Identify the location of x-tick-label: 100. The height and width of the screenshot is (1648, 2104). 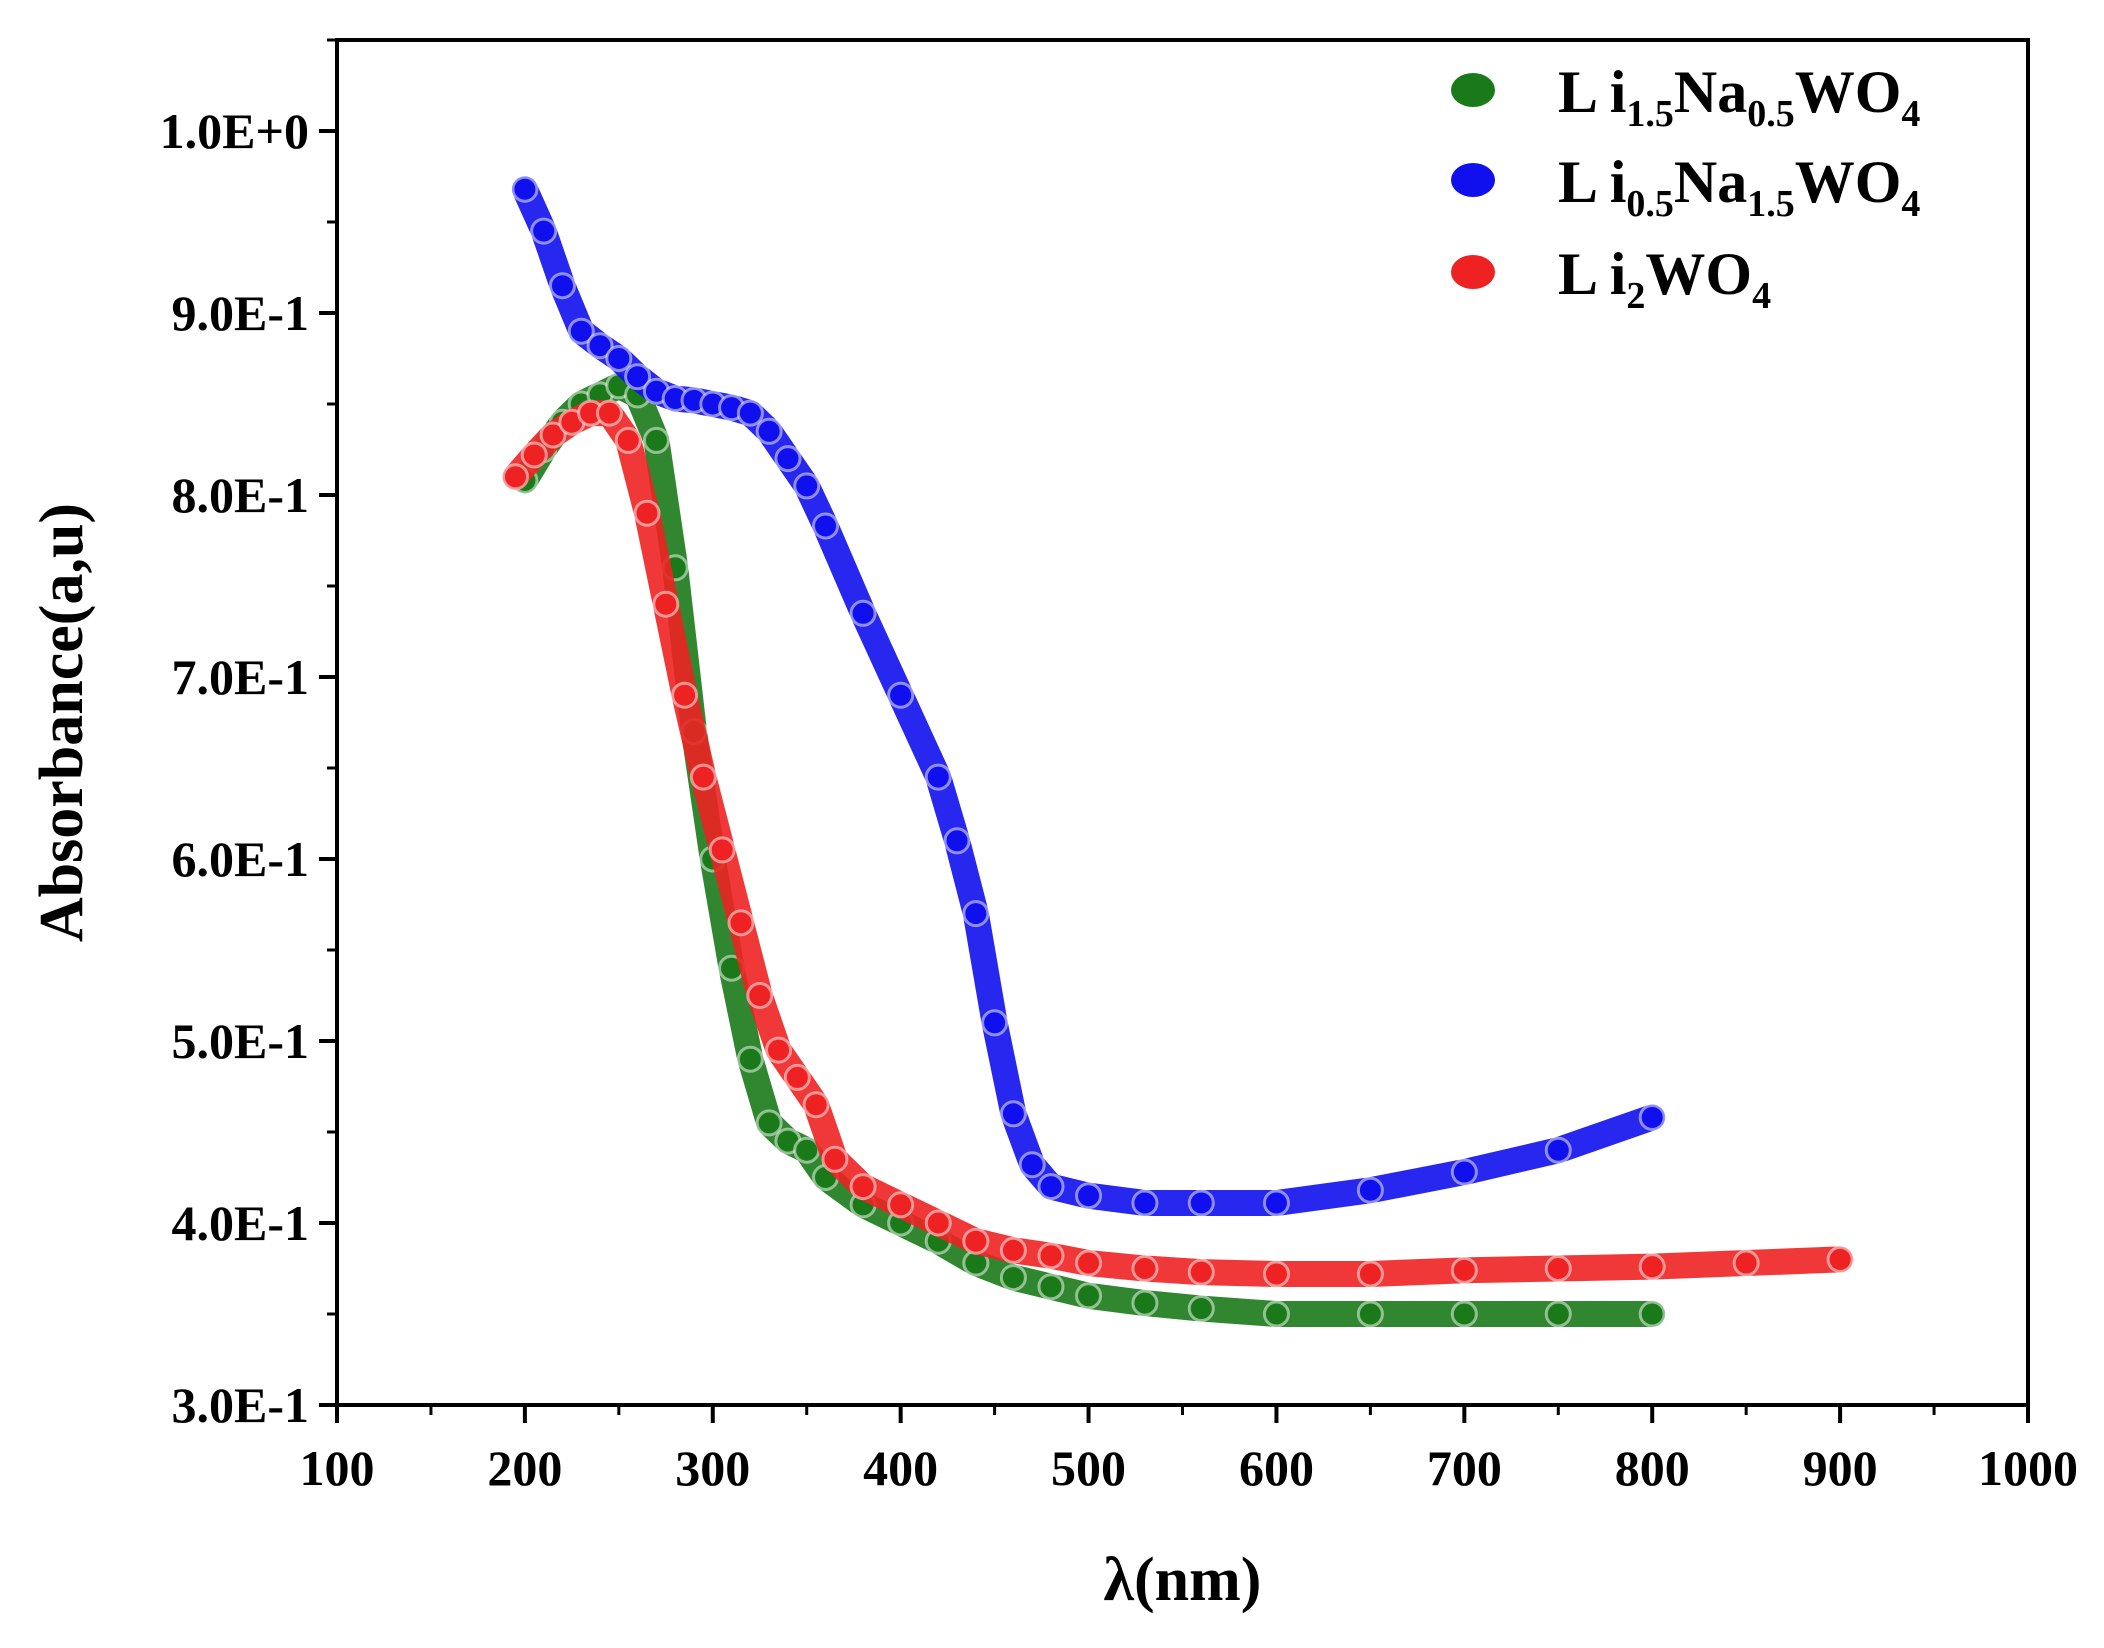
(337, 1468).